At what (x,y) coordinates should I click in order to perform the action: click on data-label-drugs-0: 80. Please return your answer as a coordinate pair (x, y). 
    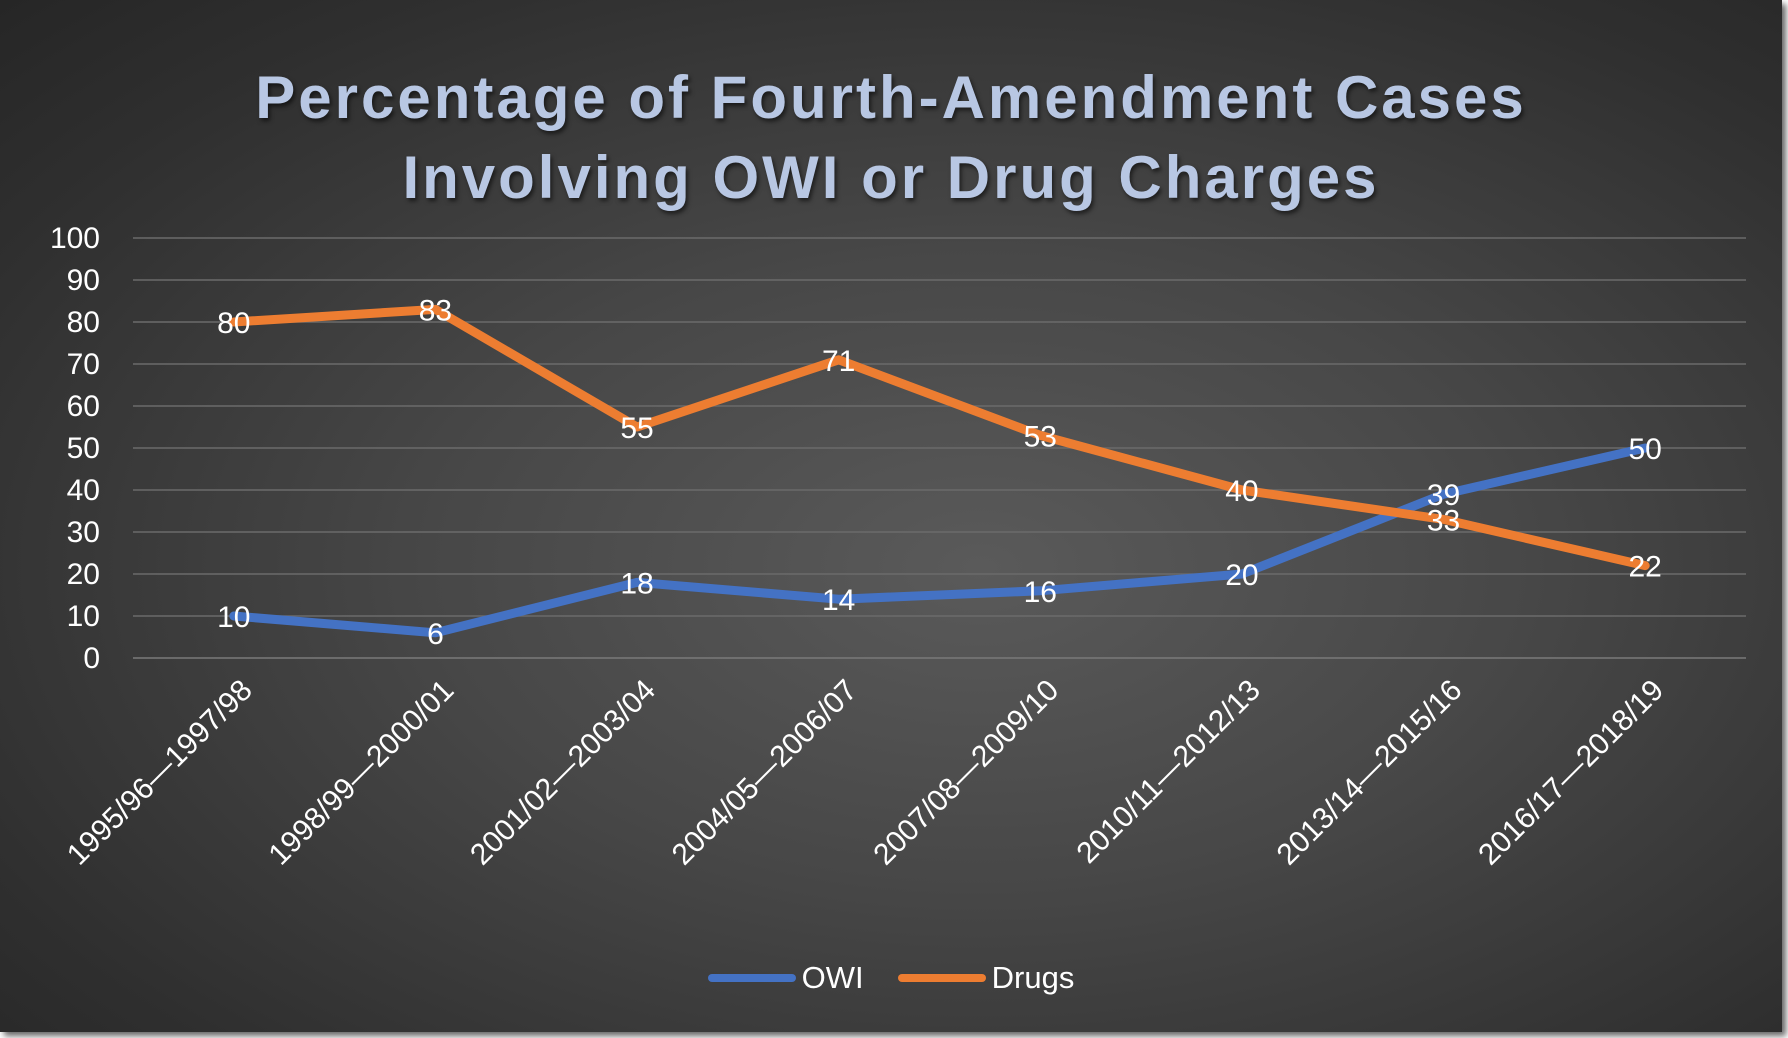
    Looking at the image, I should click on (233, 323).